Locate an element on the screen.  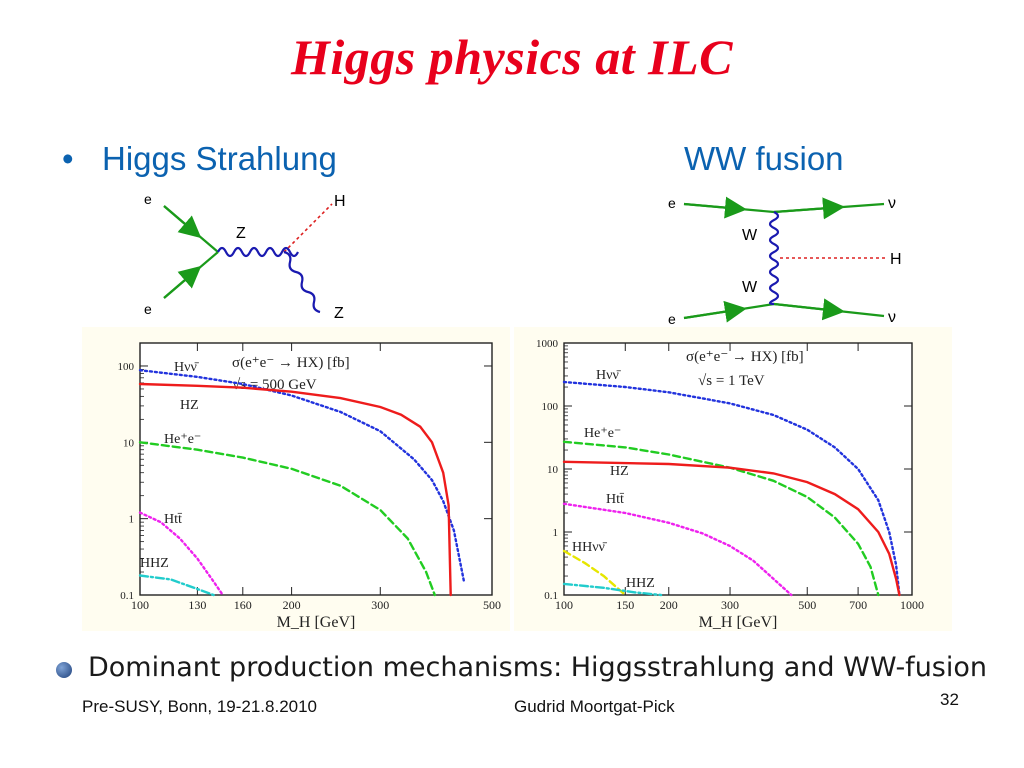
ww-label-h: H is located at coordinates (896, 259).